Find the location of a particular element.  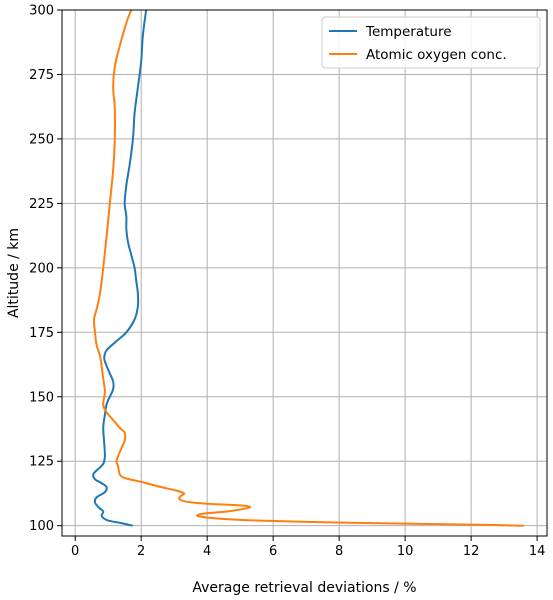

y-tick-label: 125 is located at coordinates (41, 462).